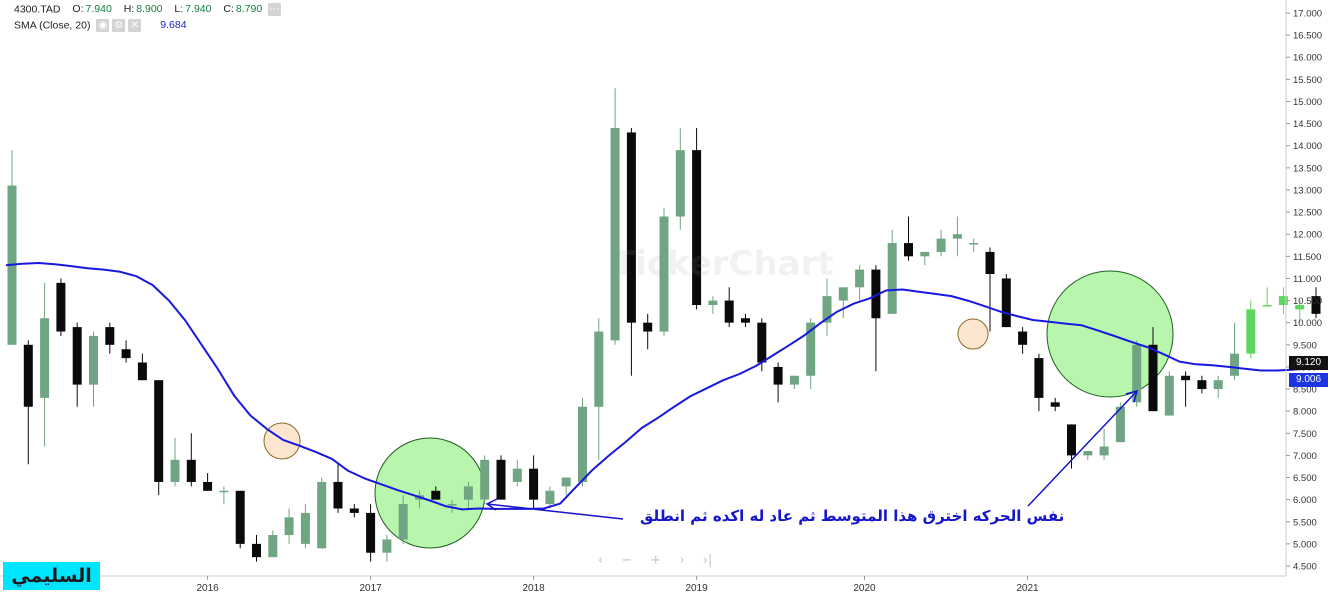 The width and height of the screenshot is (1328, 597). What do you see at coordinates (98, 9) in the screenshot?
I see `open-value: 7.940` at bounding box center [98, 9].